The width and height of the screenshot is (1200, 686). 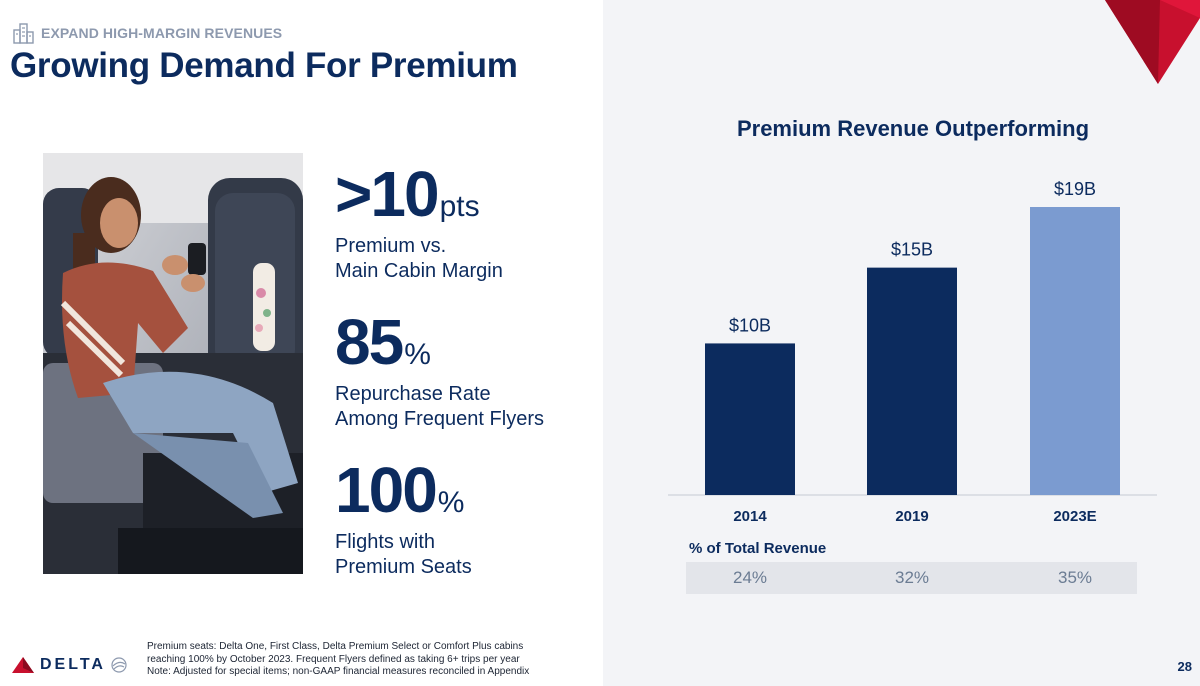 I want to click on bar-2014, so click(x=750, y=419).